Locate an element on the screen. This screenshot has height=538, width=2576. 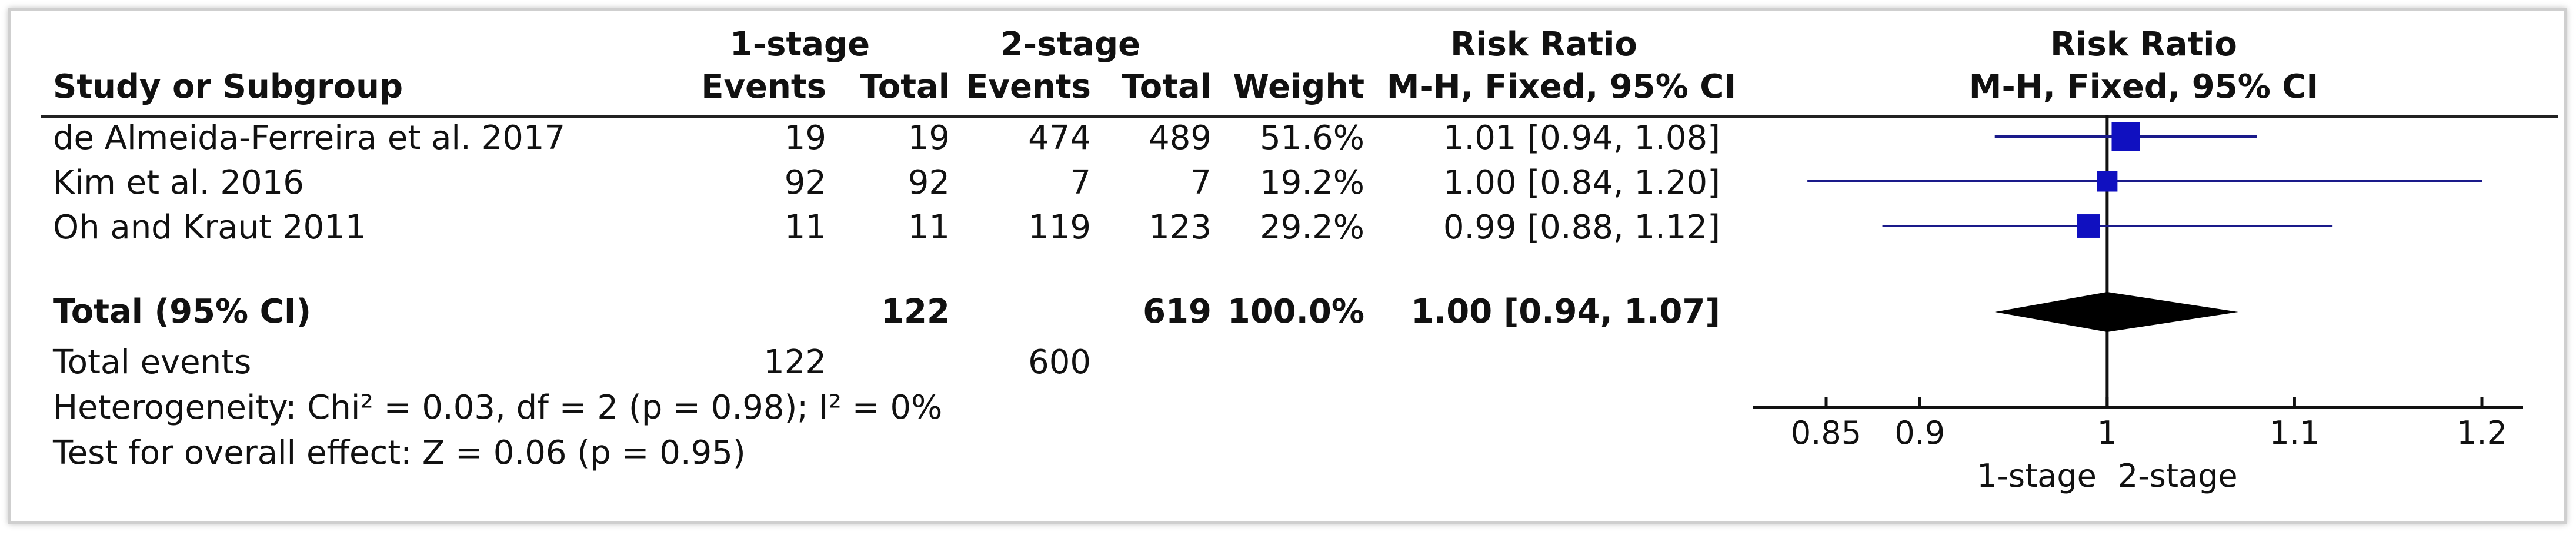
total2-sum: 619 is located at coordinates (1177, 312).